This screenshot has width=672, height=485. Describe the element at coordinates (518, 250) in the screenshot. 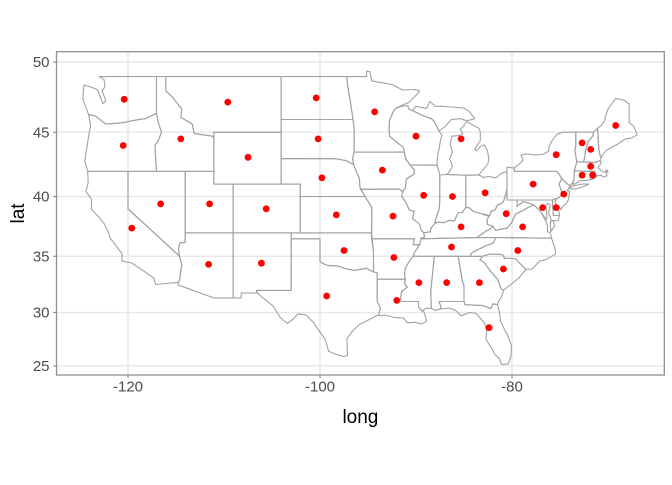

I see `data-point-NC` at that location.